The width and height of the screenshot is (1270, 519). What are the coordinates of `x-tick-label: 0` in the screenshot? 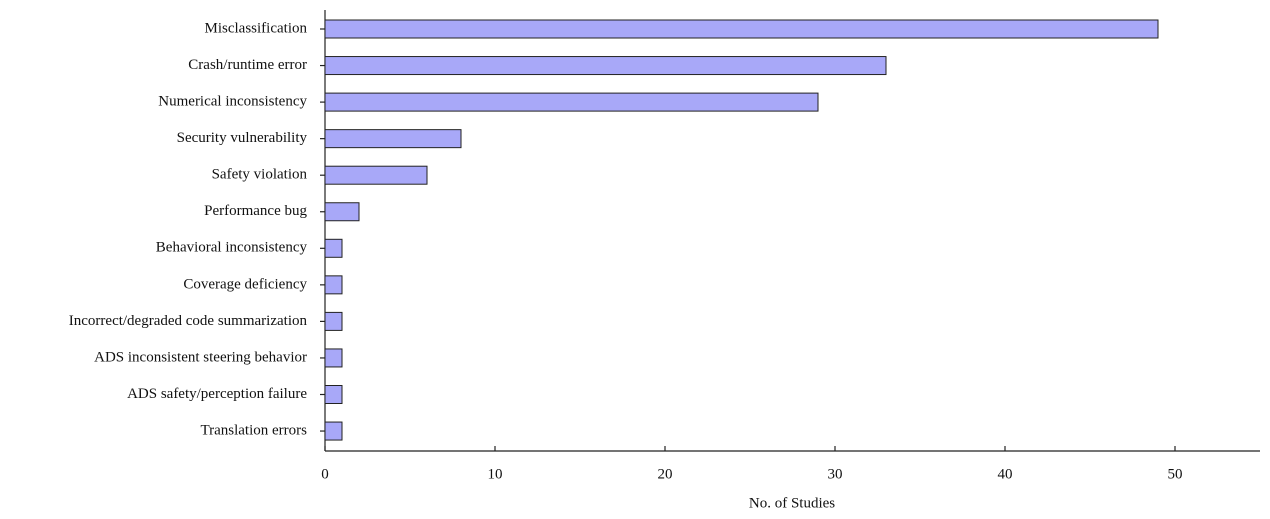 It's located at (325, 474).